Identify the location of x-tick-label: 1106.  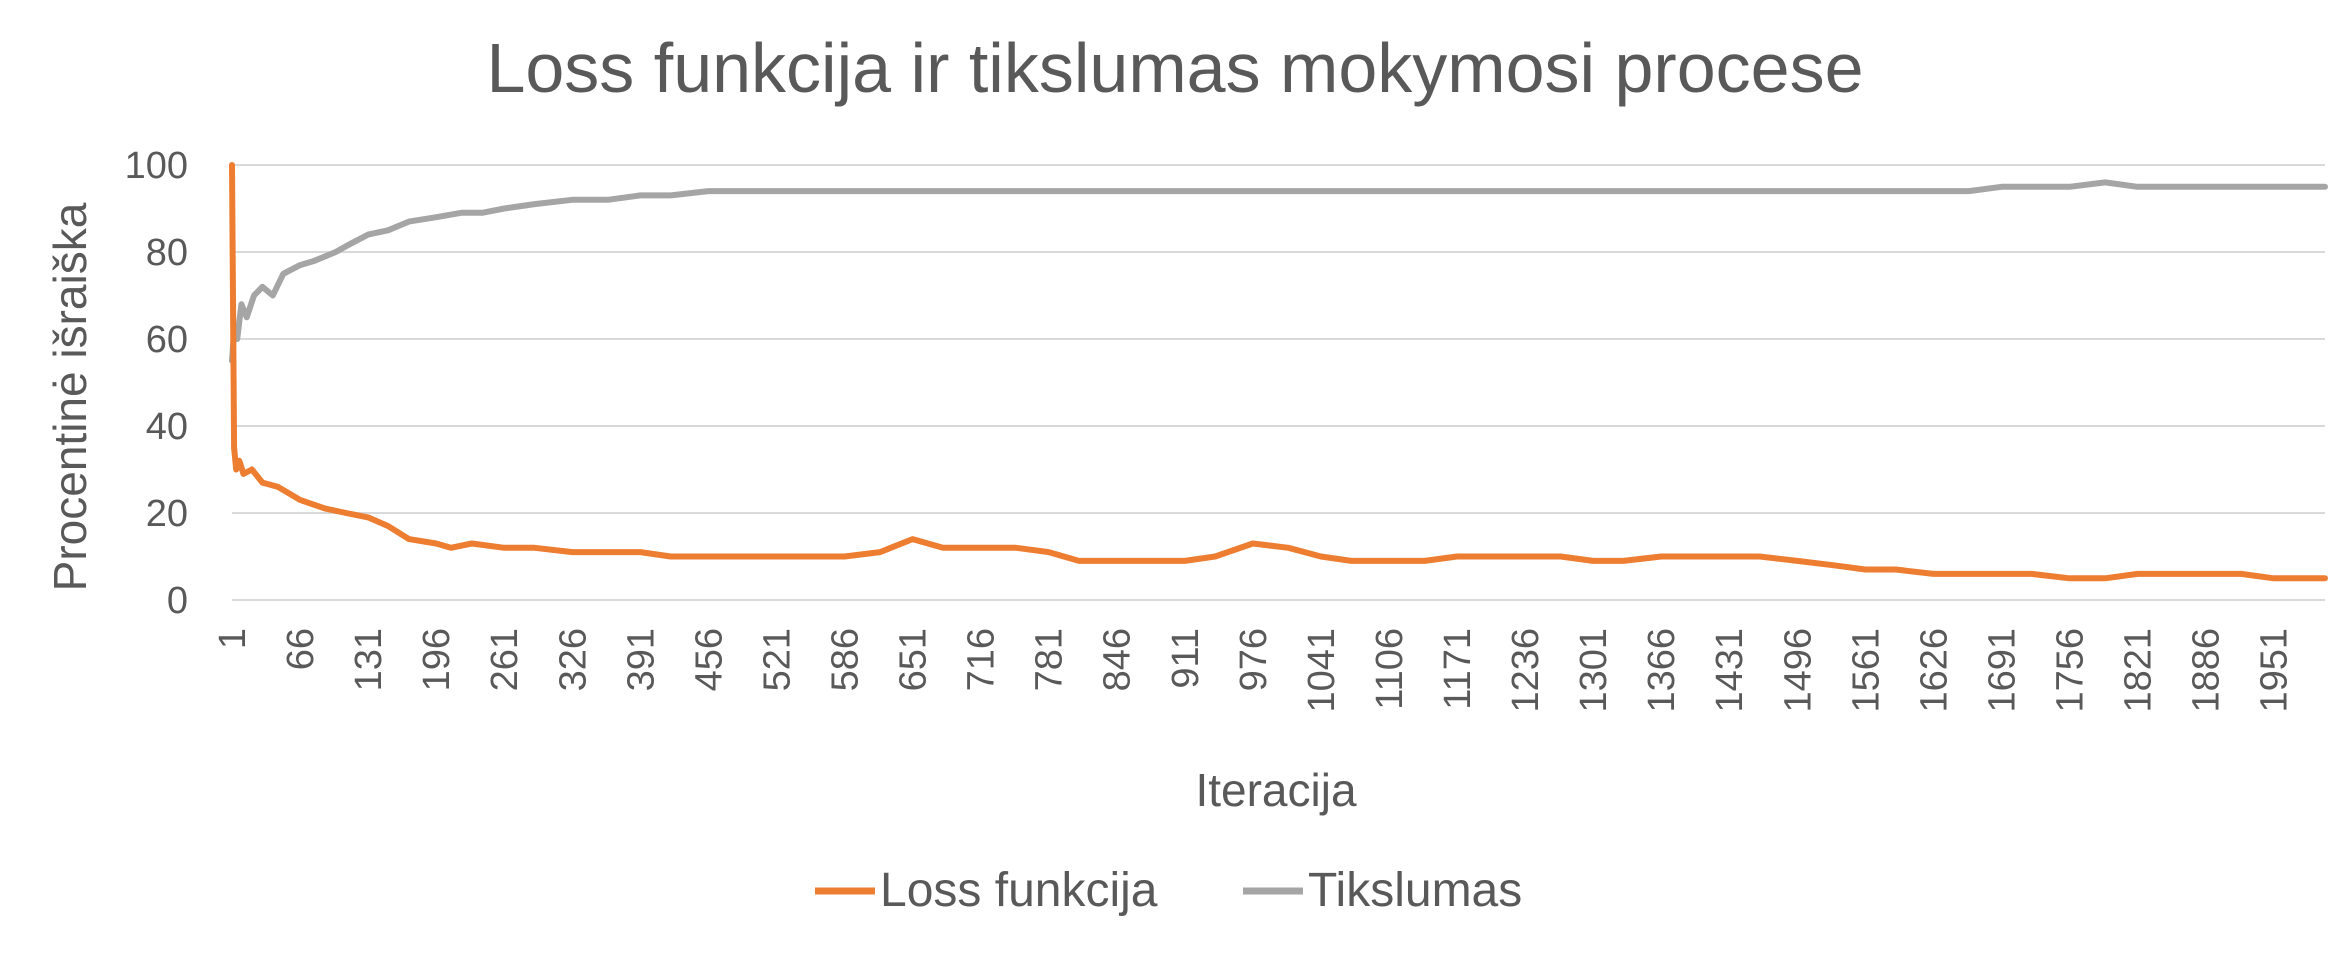
(1390, 669).